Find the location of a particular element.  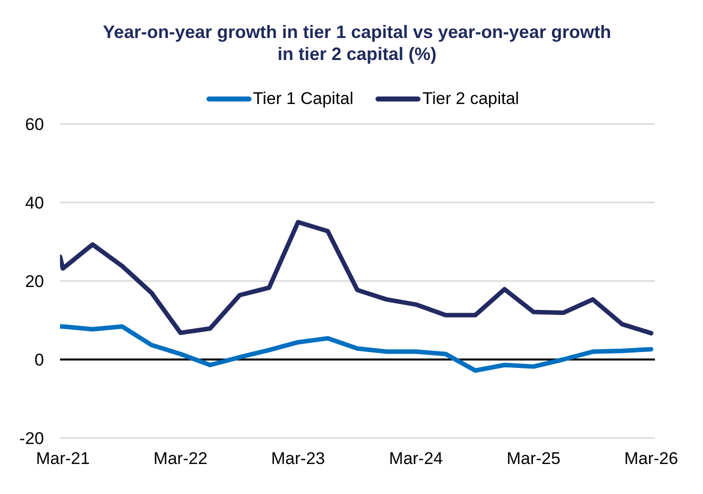

y-tick-label: 40 is located at coordinates (34, 203).